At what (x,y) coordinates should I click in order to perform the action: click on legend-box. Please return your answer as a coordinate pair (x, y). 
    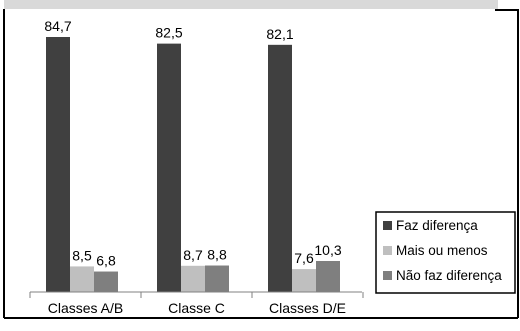
    Looking at the image, I should click on (445, 252).